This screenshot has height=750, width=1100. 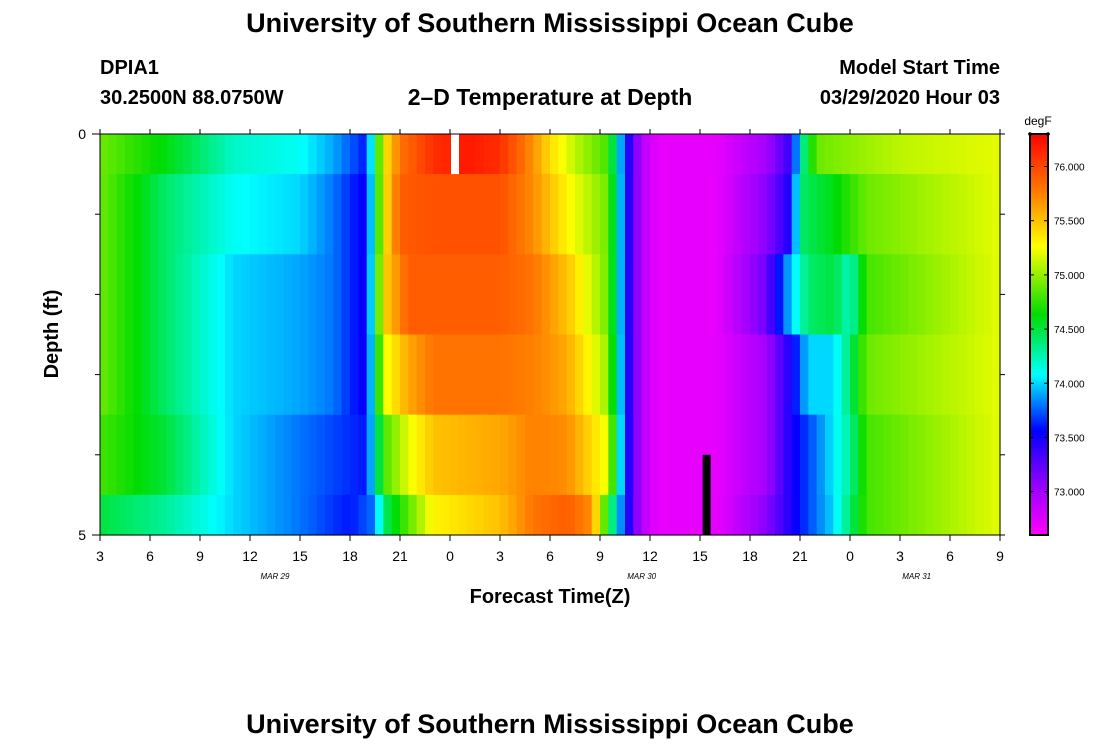 I want to click on y-tick-label: 0, so click(x=82, y=134).